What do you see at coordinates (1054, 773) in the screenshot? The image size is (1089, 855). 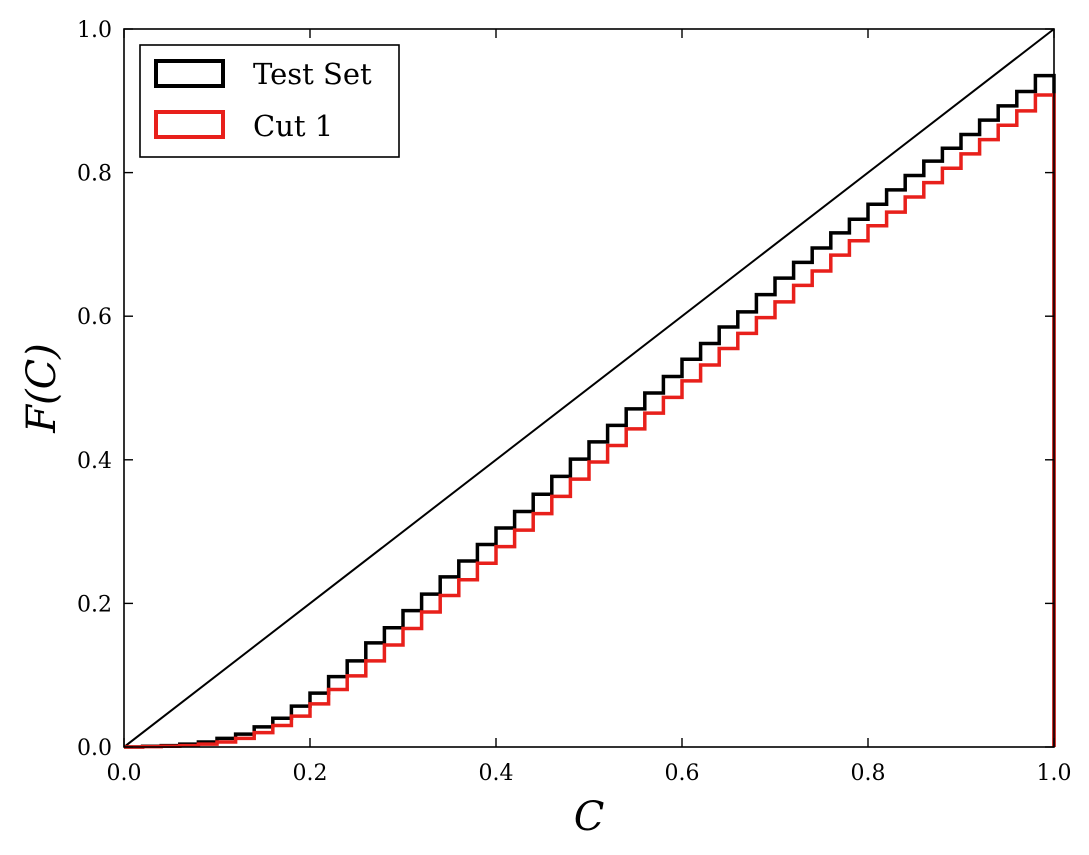 I see `x-tick-label: 1.0` at bounding box center [1054, 773].